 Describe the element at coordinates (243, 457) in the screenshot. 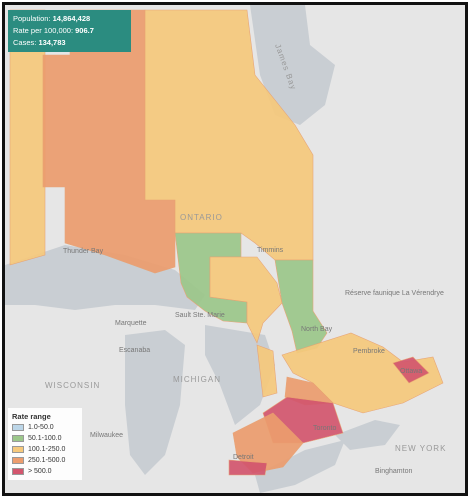

I see `map-label: Detroit` at that location.